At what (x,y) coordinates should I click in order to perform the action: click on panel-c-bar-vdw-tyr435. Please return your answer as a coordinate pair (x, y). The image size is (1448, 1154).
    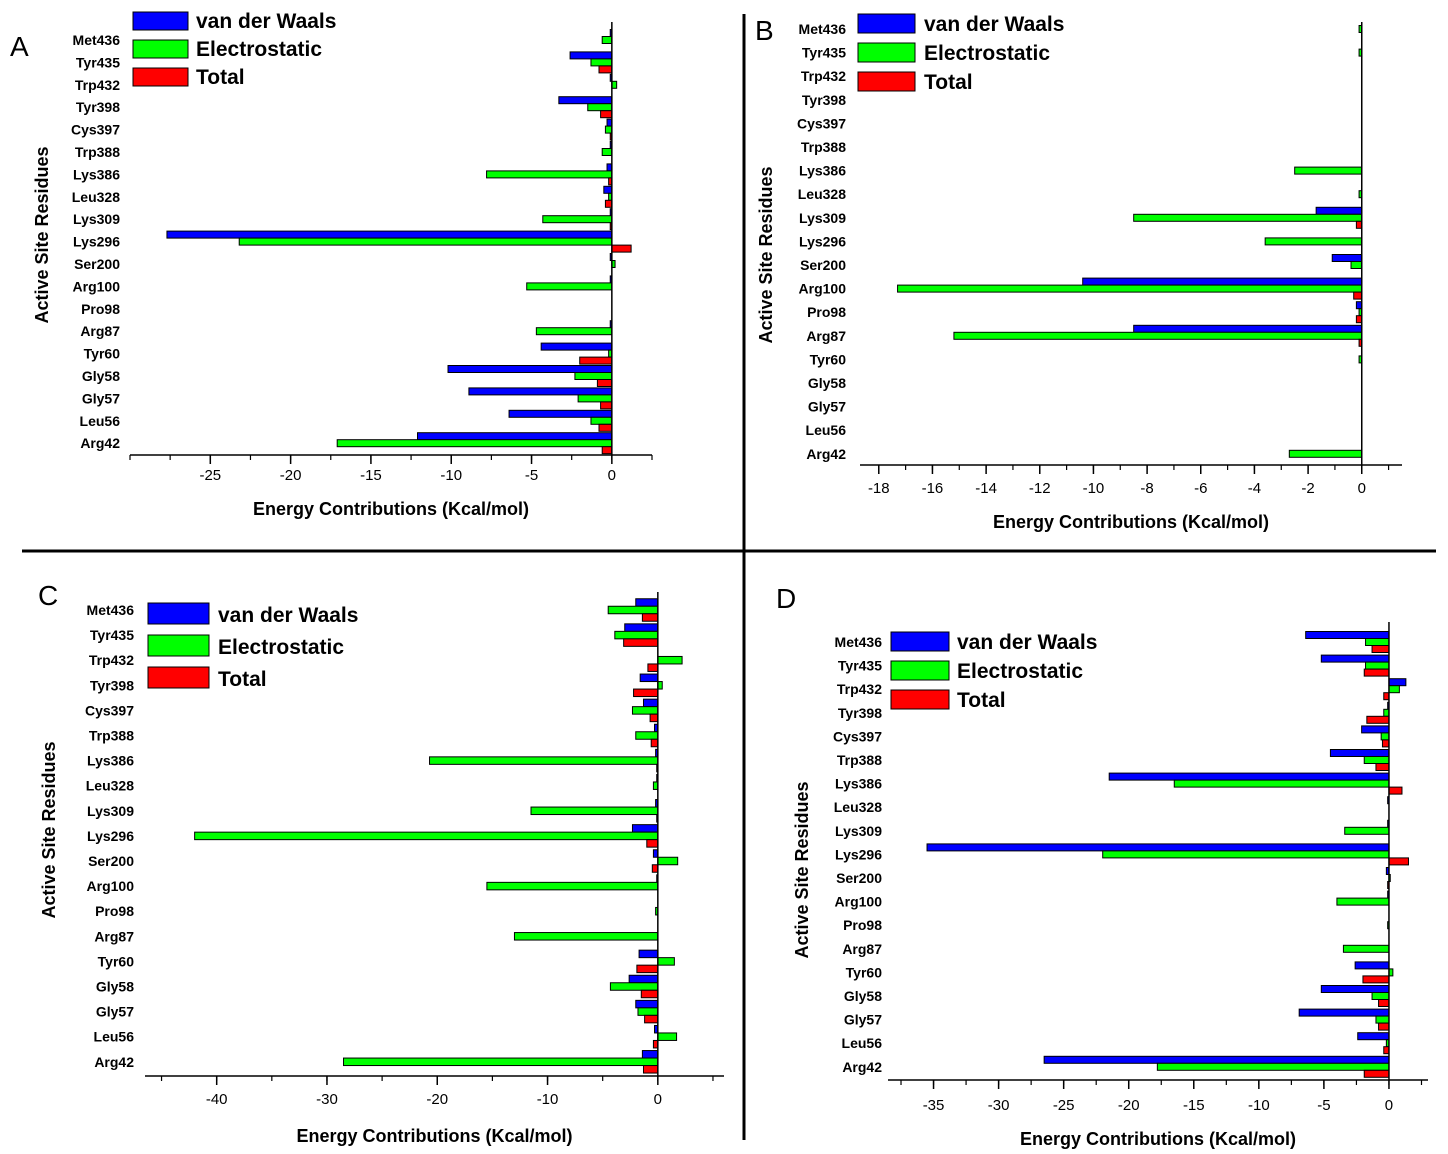
    Looking at the image, I should click on (641, 627).